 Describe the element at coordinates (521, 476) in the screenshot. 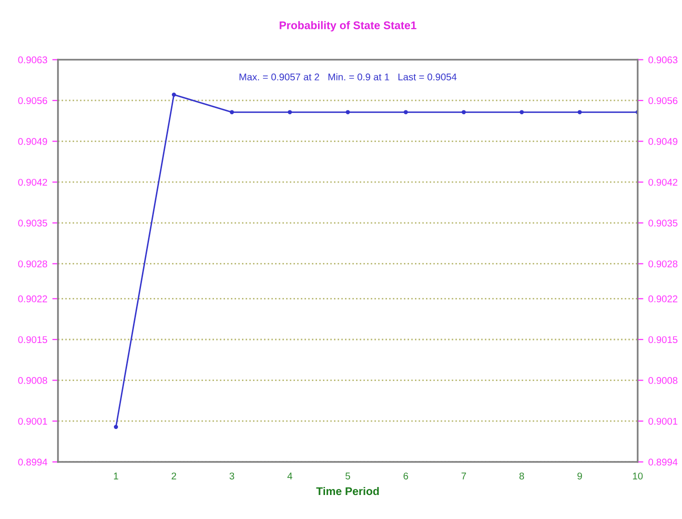

I see `x-tick-label: 8` at that location.